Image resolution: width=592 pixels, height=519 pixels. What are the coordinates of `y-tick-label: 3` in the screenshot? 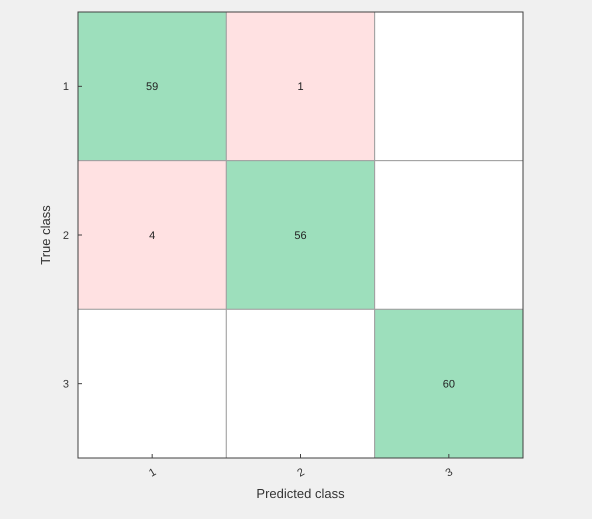 It's located at (65, 384).